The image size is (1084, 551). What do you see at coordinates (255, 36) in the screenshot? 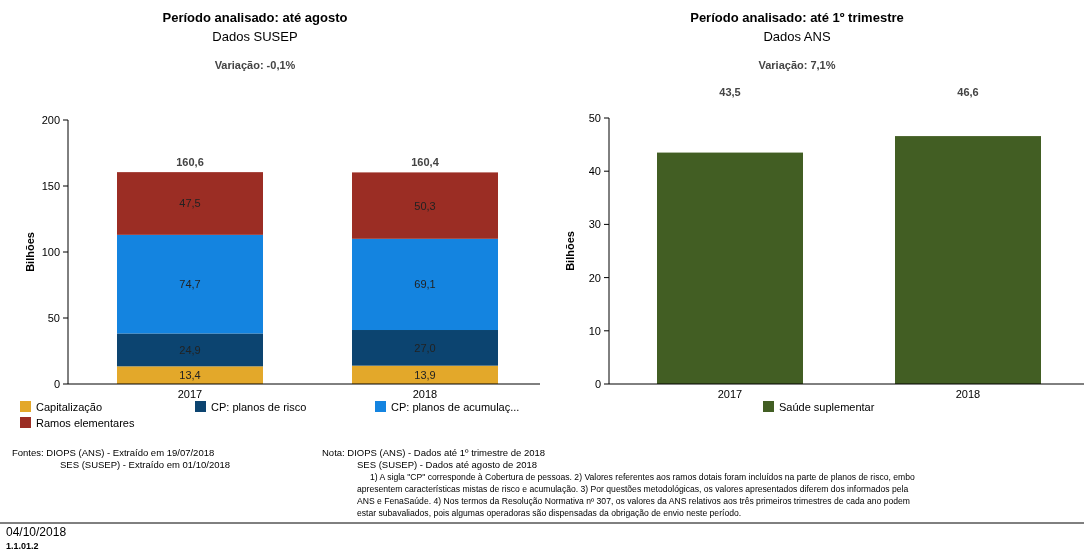
I see `chart-subtitle: Dados SUSEP` at bounding box center [255, 36].